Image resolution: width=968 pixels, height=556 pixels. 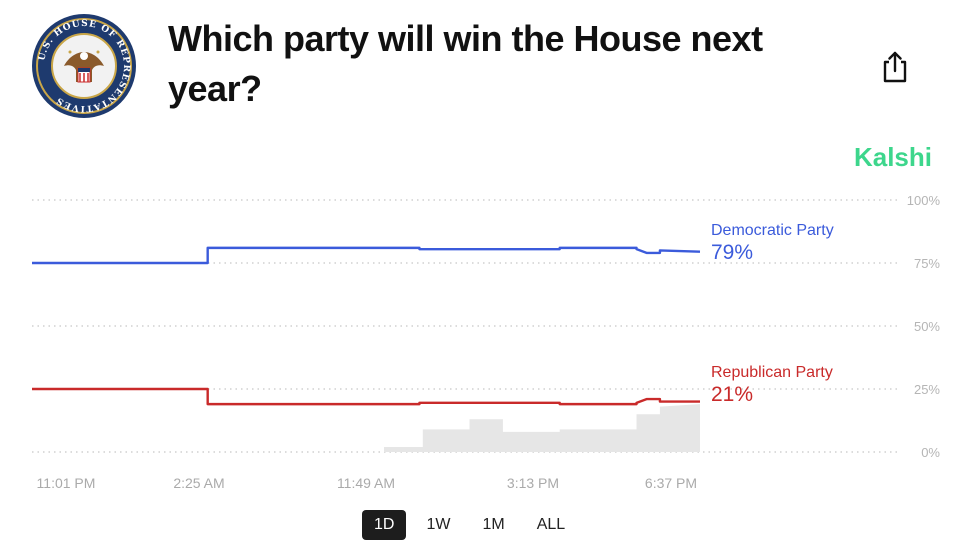 What do you see at coordinates (895, 67) in the screenshot?
I see `share-icon` at bounding box center [895, 67].